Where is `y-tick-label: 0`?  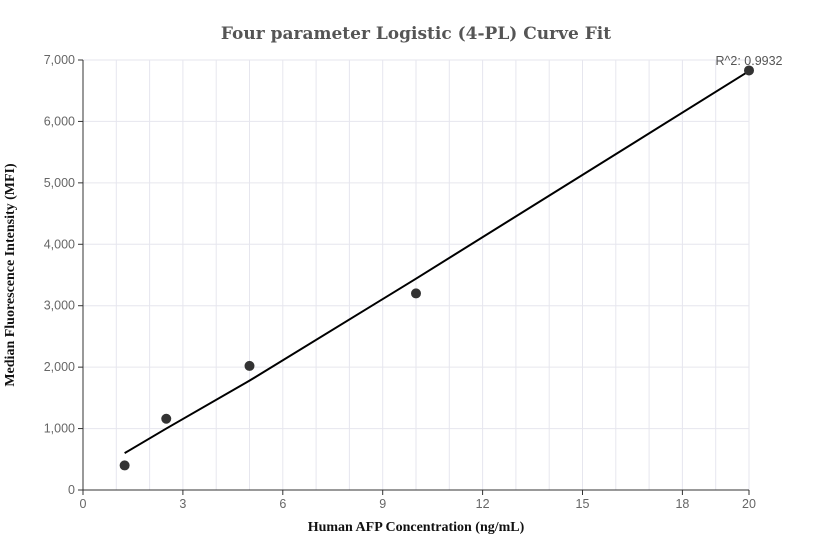 y-tick-label: 0 is located at coordinates (71, 490).